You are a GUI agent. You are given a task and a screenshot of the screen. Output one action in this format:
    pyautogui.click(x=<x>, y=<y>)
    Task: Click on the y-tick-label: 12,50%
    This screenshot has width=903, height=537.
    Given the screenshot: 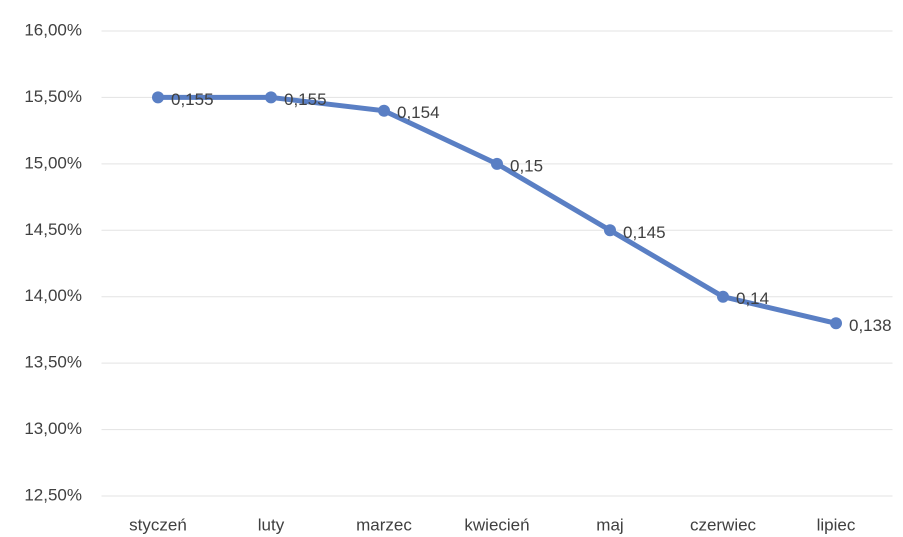 What is the action you would take?
    pyautogui.click(x=53, y=494)
    